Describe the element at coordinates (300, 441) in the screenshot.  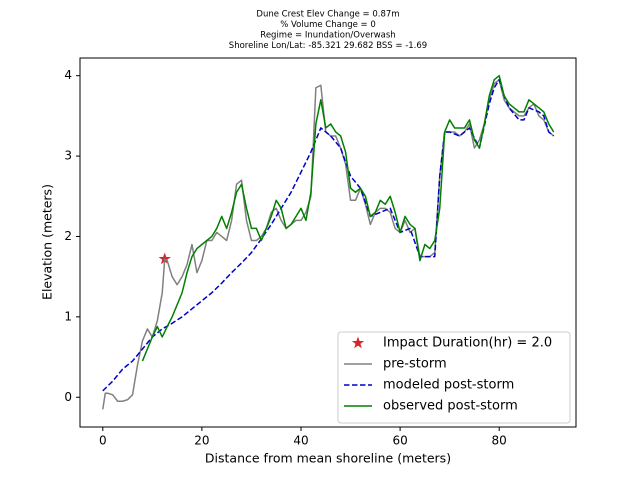
I see `x-tick-label: 40` at that location.